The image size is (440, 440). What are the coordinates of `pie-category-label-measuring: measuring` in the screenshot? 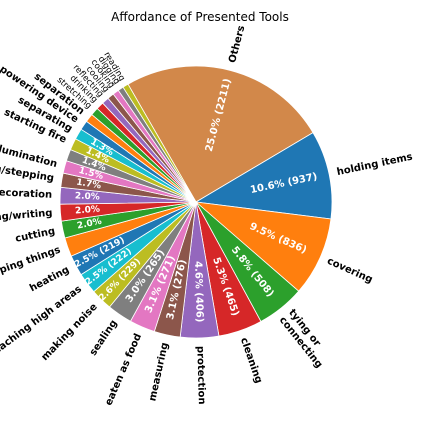 It's located at (158, 372).